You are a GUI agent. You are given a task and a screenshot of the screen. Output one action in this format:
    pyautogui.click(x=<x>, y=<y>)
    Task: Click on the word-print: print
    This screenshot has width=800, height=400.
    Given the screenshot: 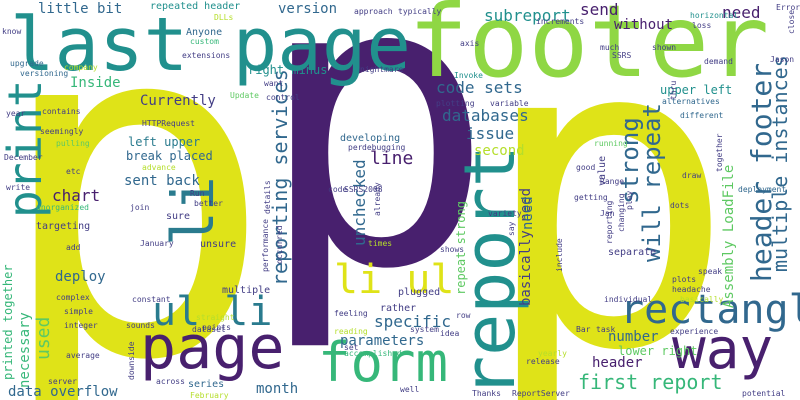 What is the action you would take?
    pyautogui.click(x=26, y=148)
    